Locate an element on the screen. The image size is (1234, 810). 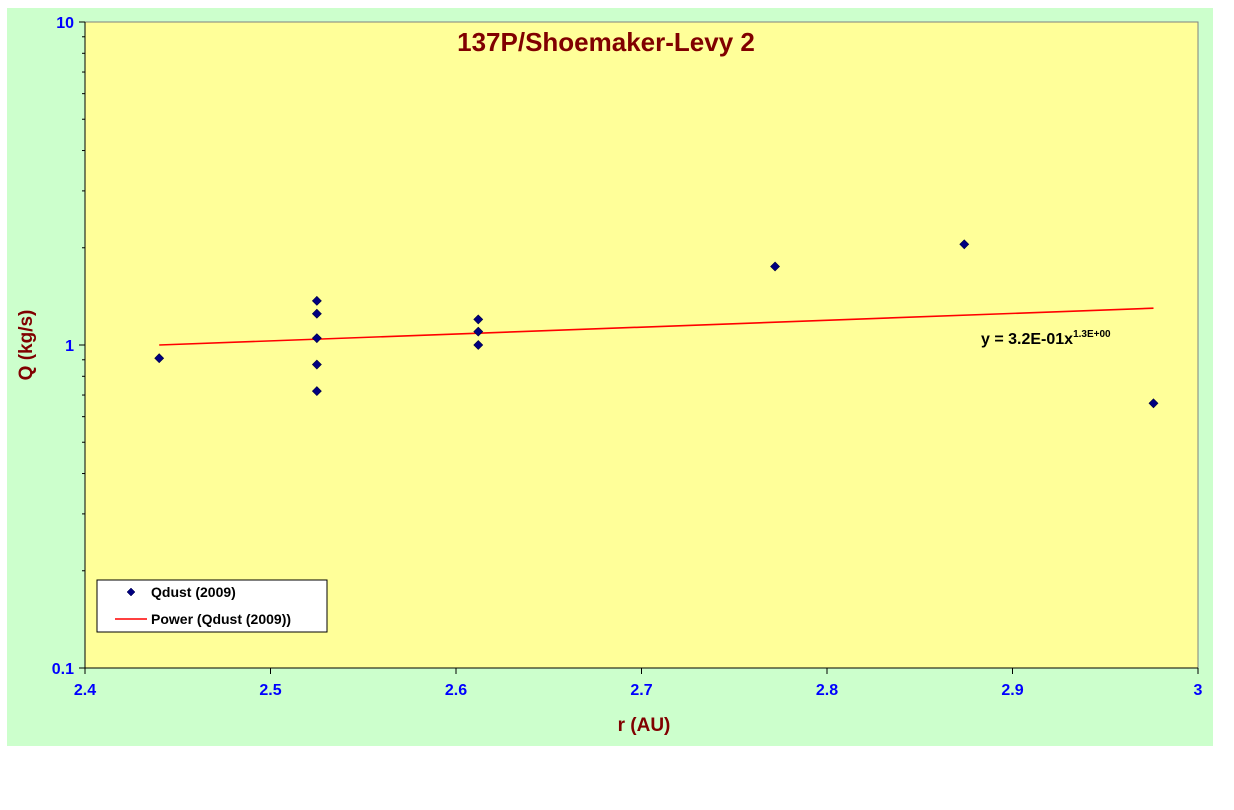
y-tick-label: 10 is located at coordinates (65, 23).